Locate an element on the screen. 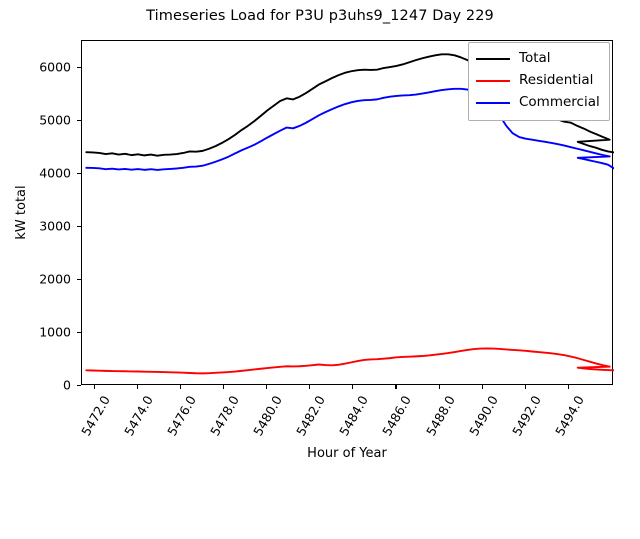  legend-item-commercial: Commercial is located at coordinates (538, 103).